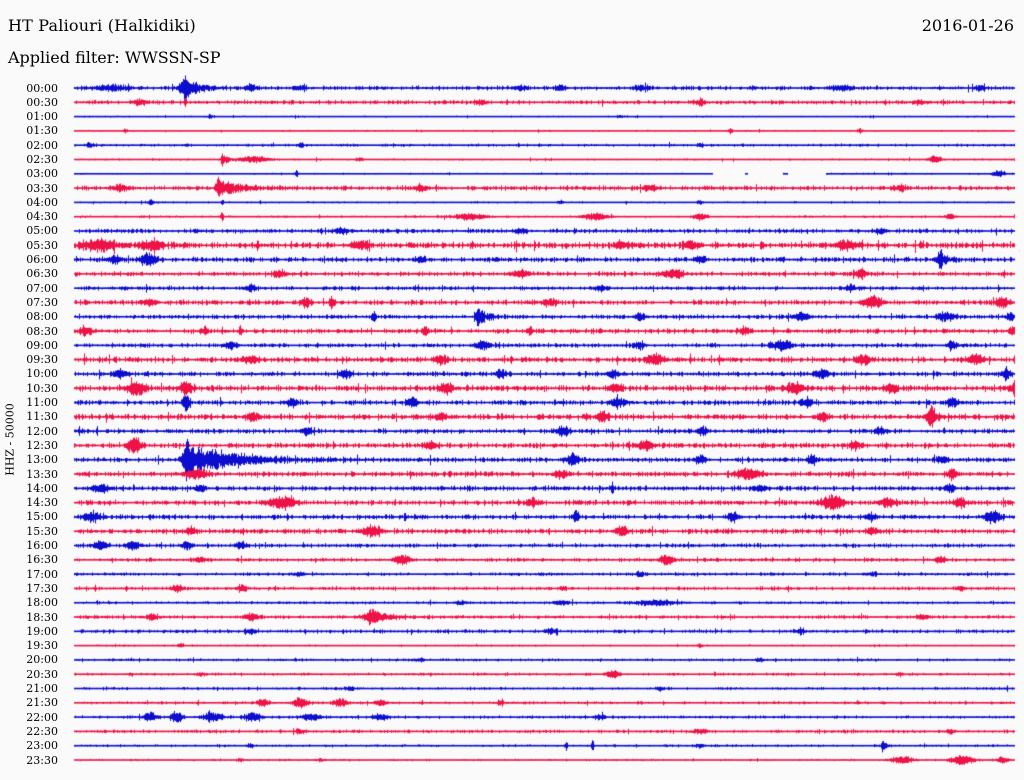  Describe the element at coordinates (42, 302) in the screenshot. I see `time-label-07:30: 07:30` at that location.